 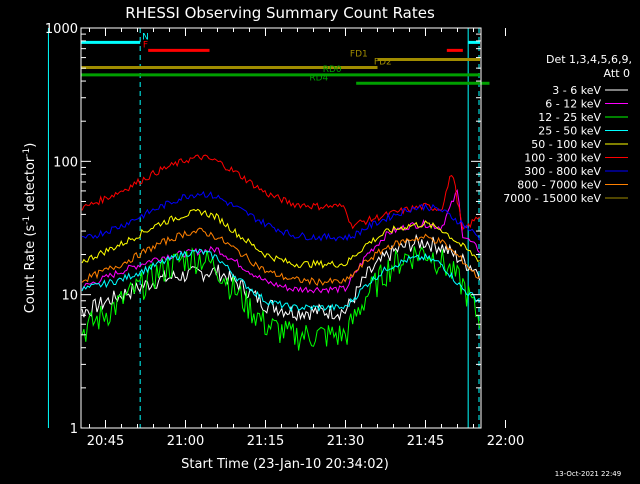 What do you see at coordinates (30, 186) in the screenshot?
I see `y-axis-label-part2: detector` at bounding box center [30, 186].